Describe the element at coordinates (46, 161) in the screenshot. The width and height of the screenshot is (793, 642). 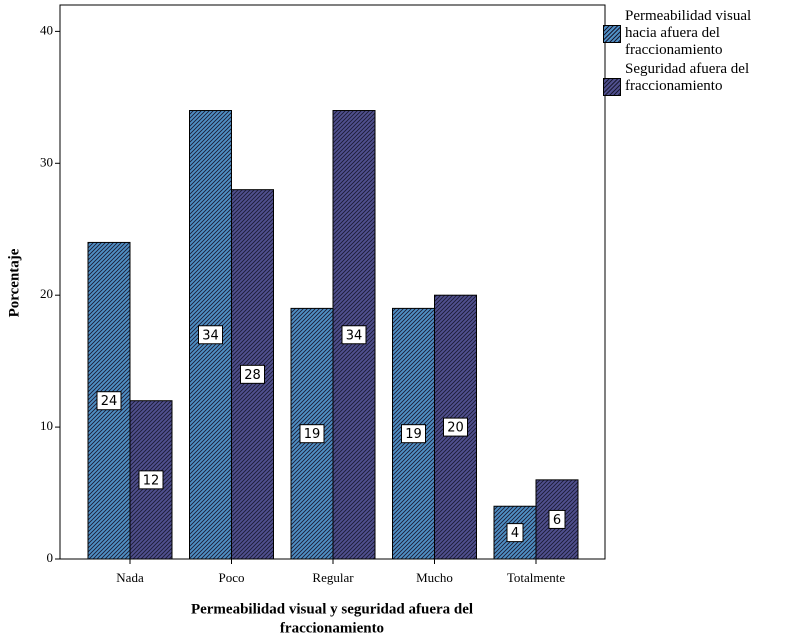
I see `y-tick-label: 30` at that location.